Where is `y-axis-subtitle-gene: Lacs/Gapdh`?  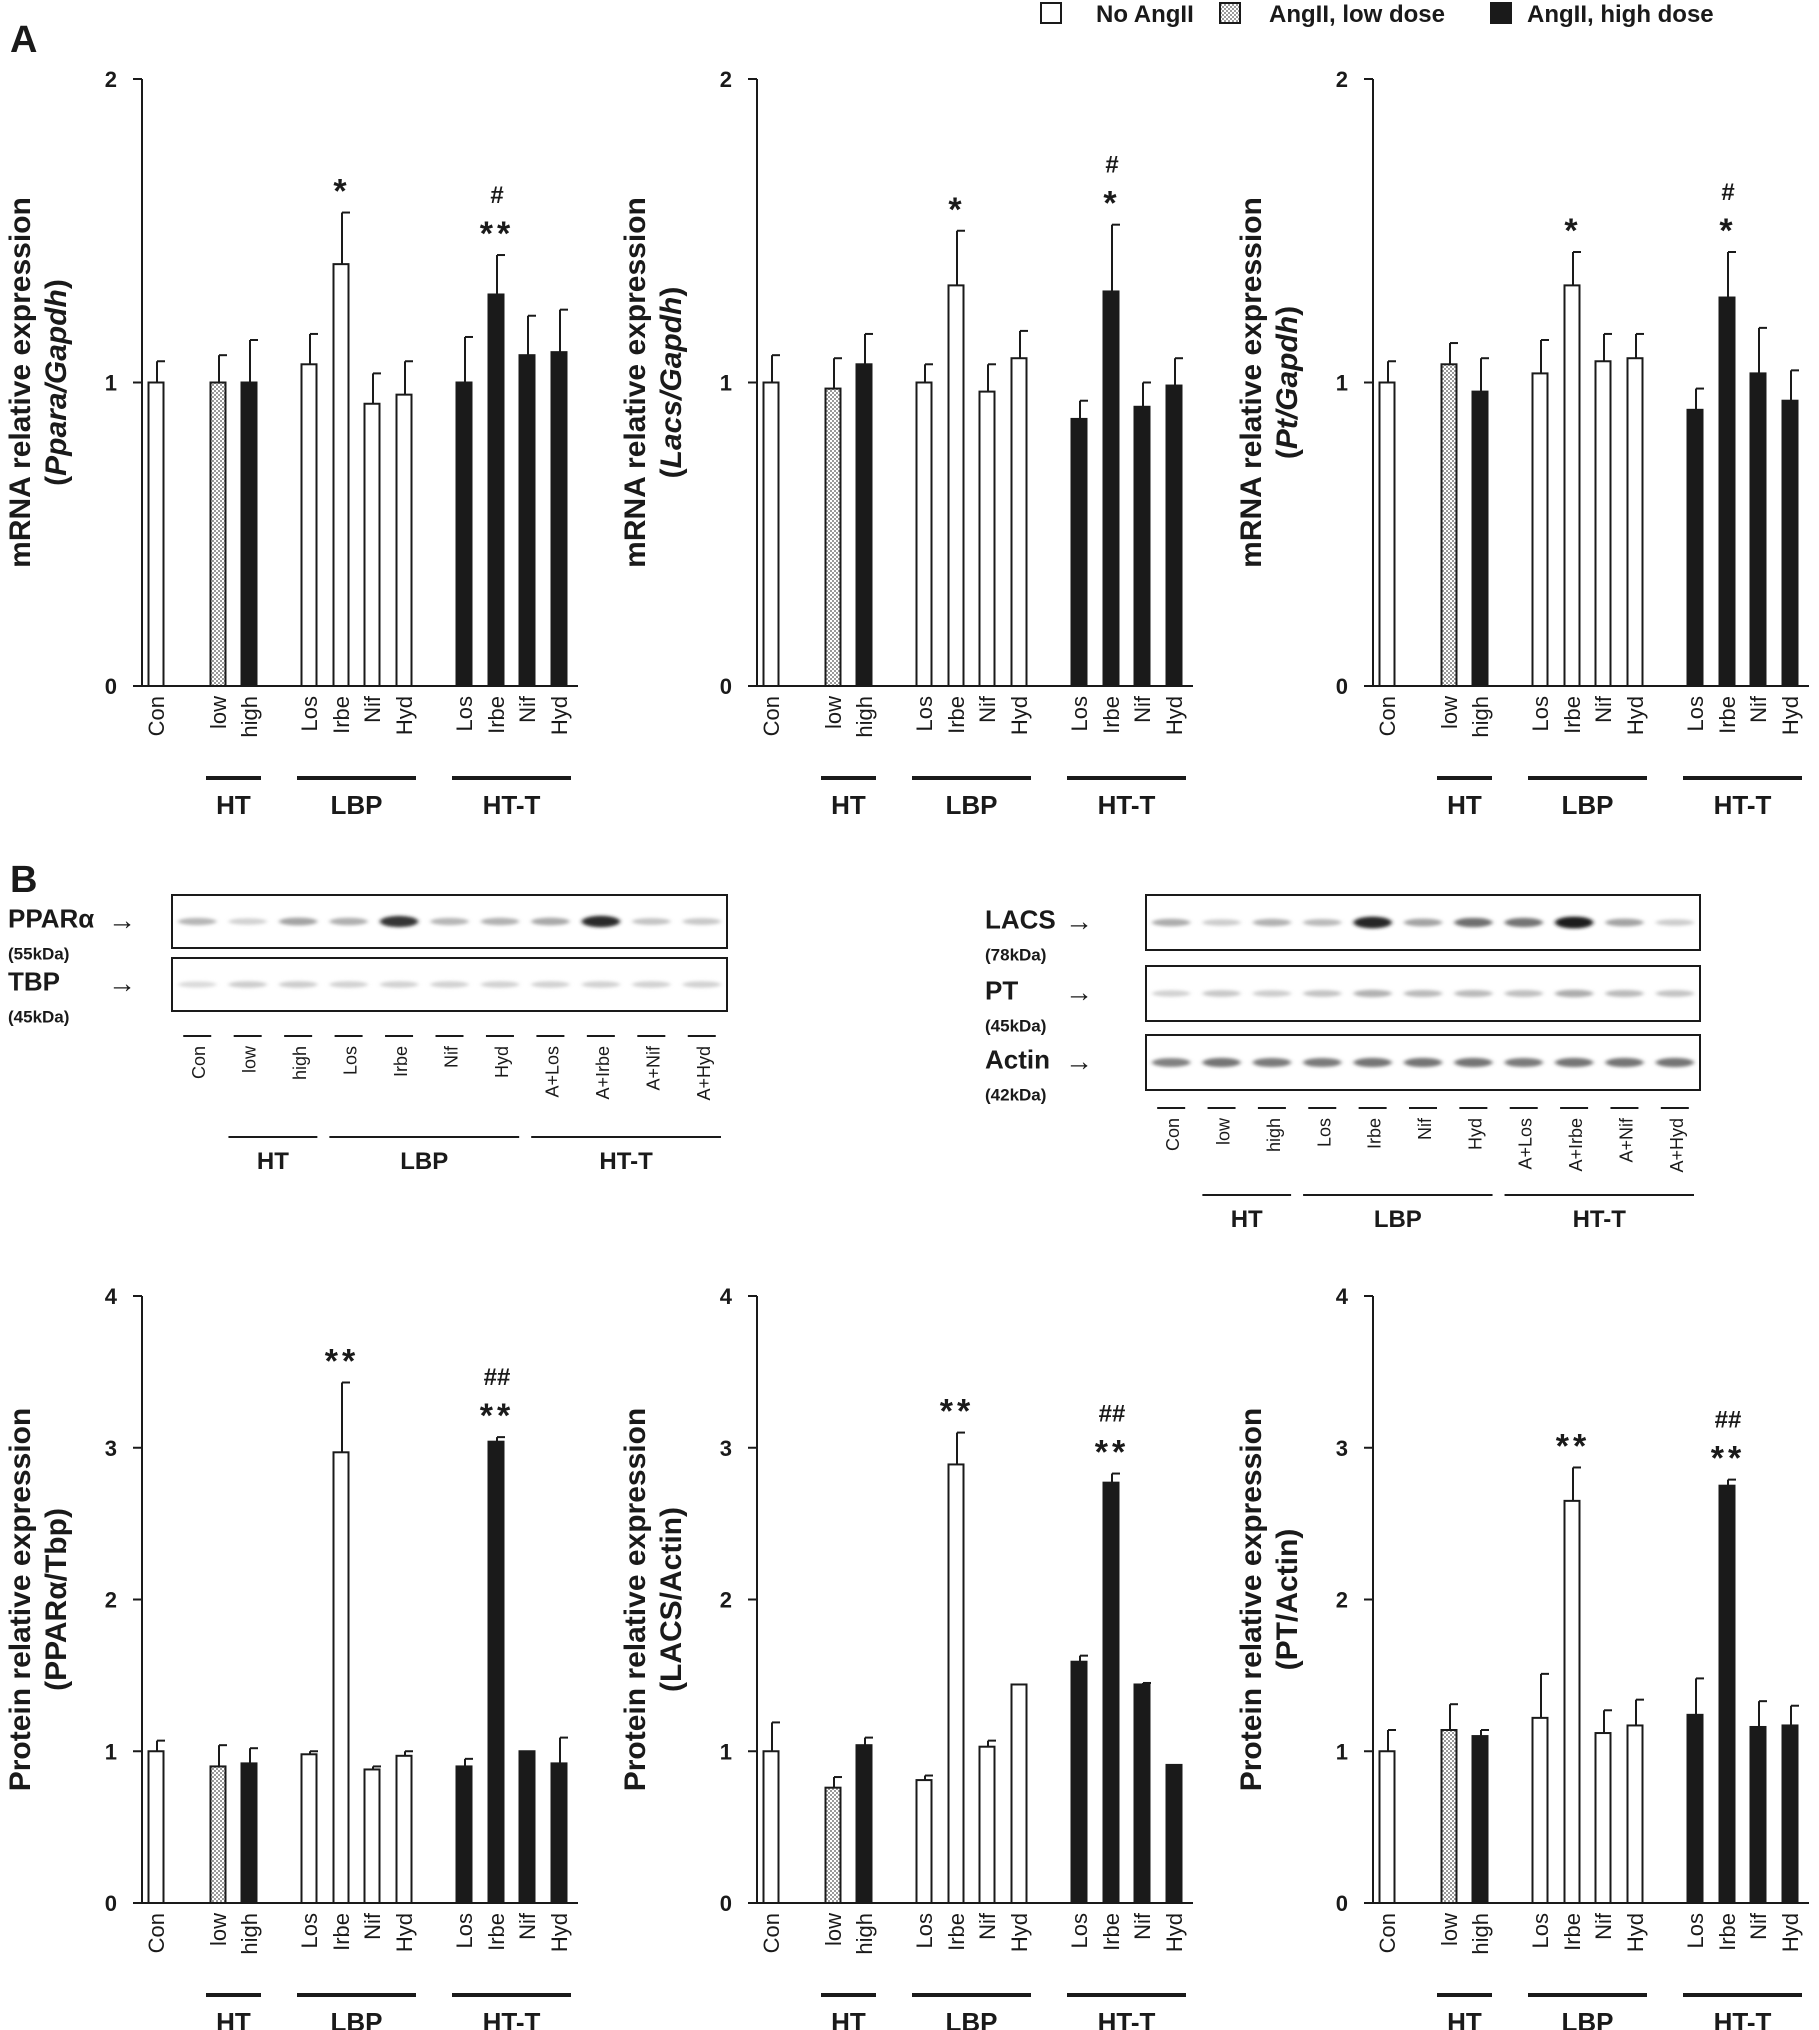 y-axis-subtitle-gene: Lacs/Gapdh is located at coordinates (671, 383).